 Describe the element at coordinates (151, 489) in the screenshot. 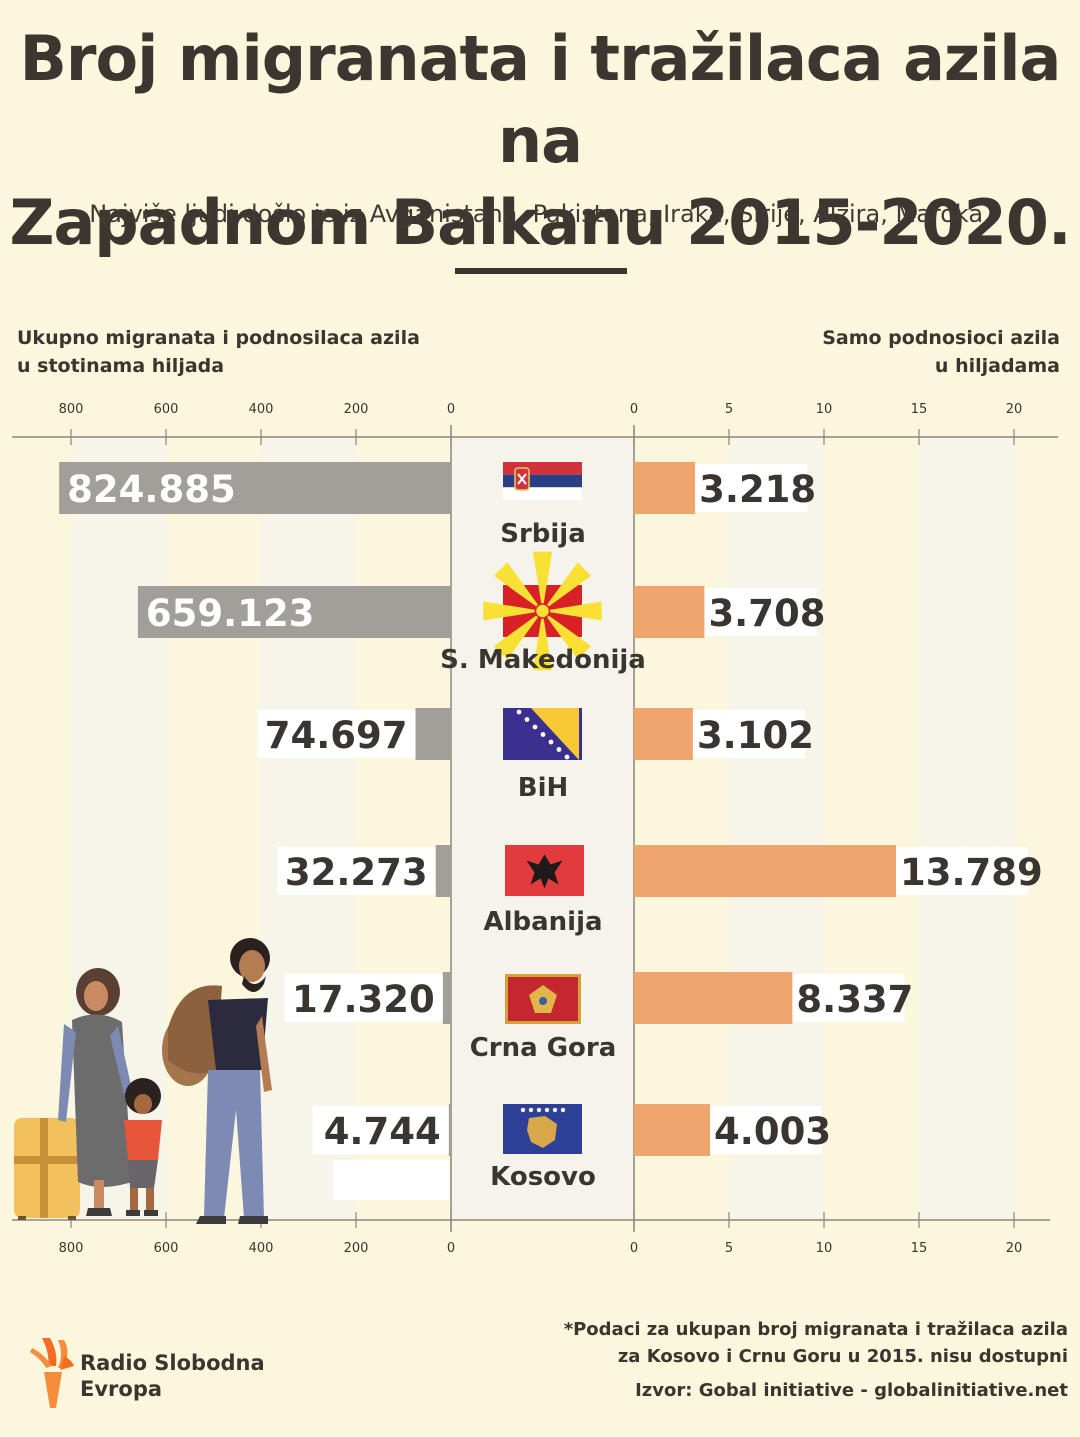

I see `left-value-label-1: 824.885` at that location.